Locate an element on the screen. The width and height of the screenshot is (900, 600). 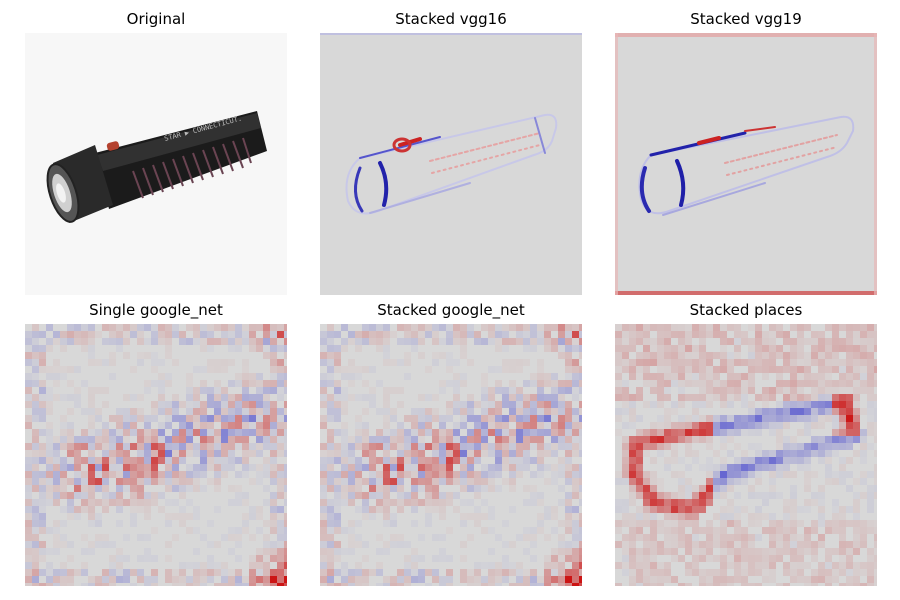
switch-button-icon is located at coordinates (113, 146).